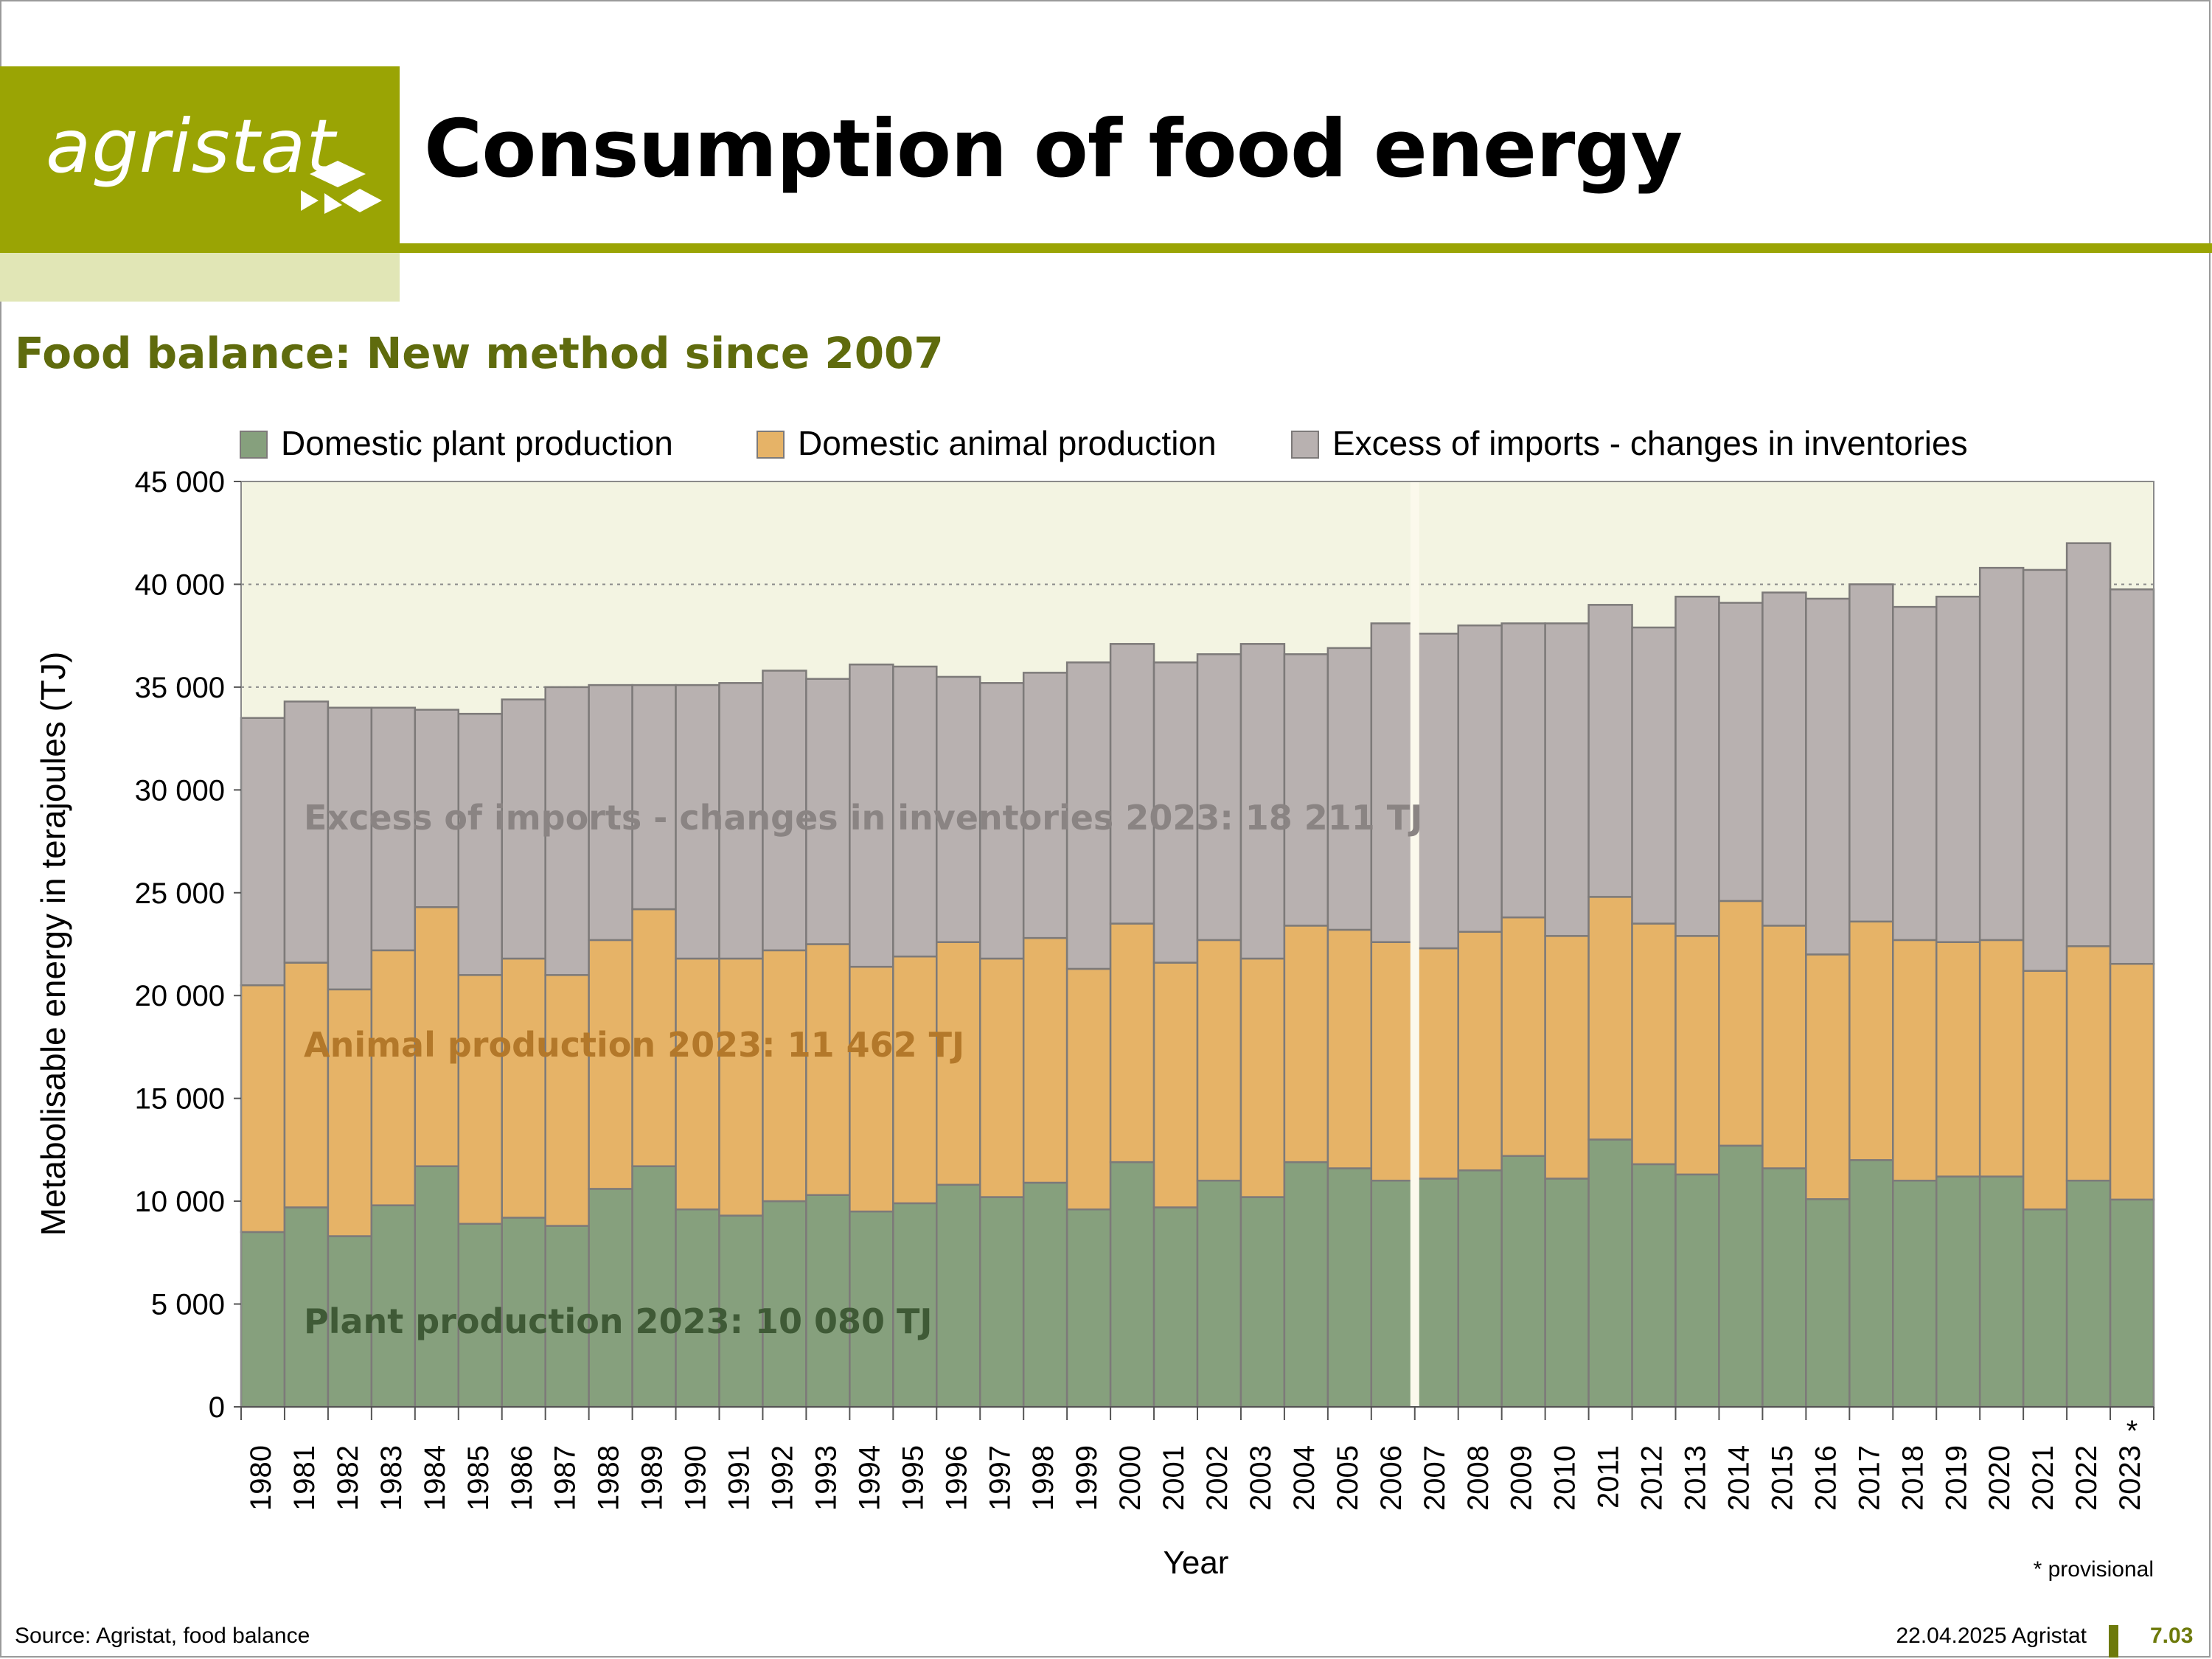  I want to click on bar-plant-1992, so click(784, 1304).